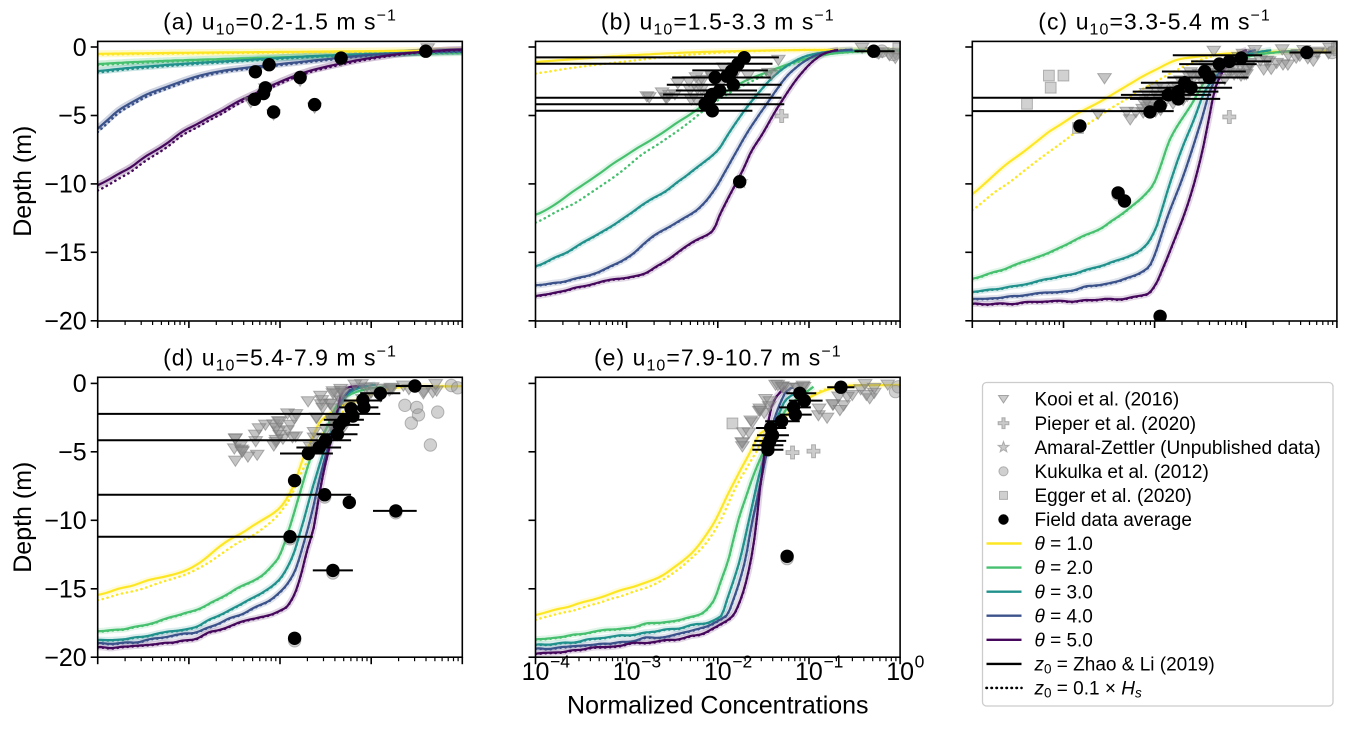 This screenshot has height=733, width=1351. Describe the element at coordinates (1064, 544) in the screenshot. I see `svg-text: θ = 1.0` at that location.